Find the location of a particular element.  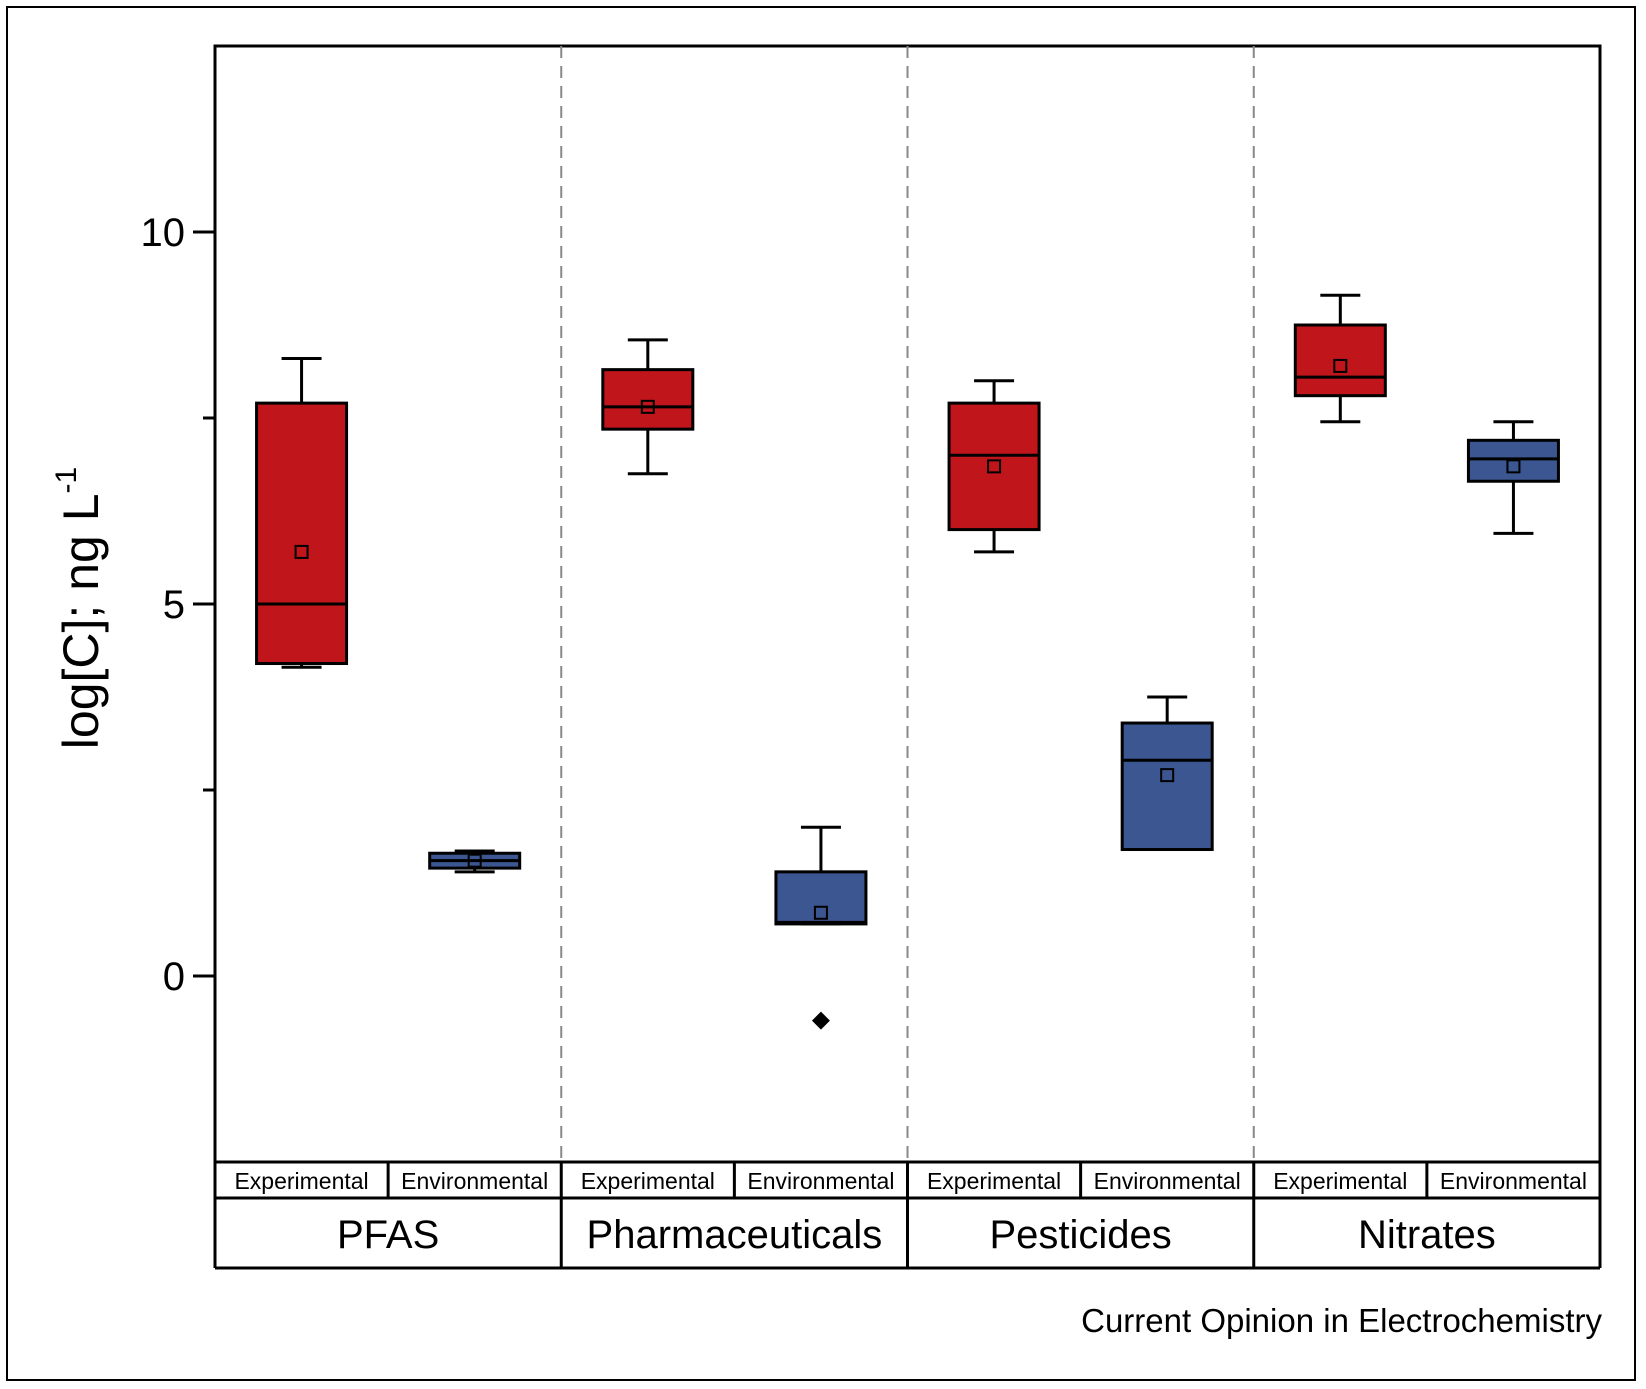

journal-credit: Current Opinion in Electrochemistry is located at coordinates (1341, 1320).